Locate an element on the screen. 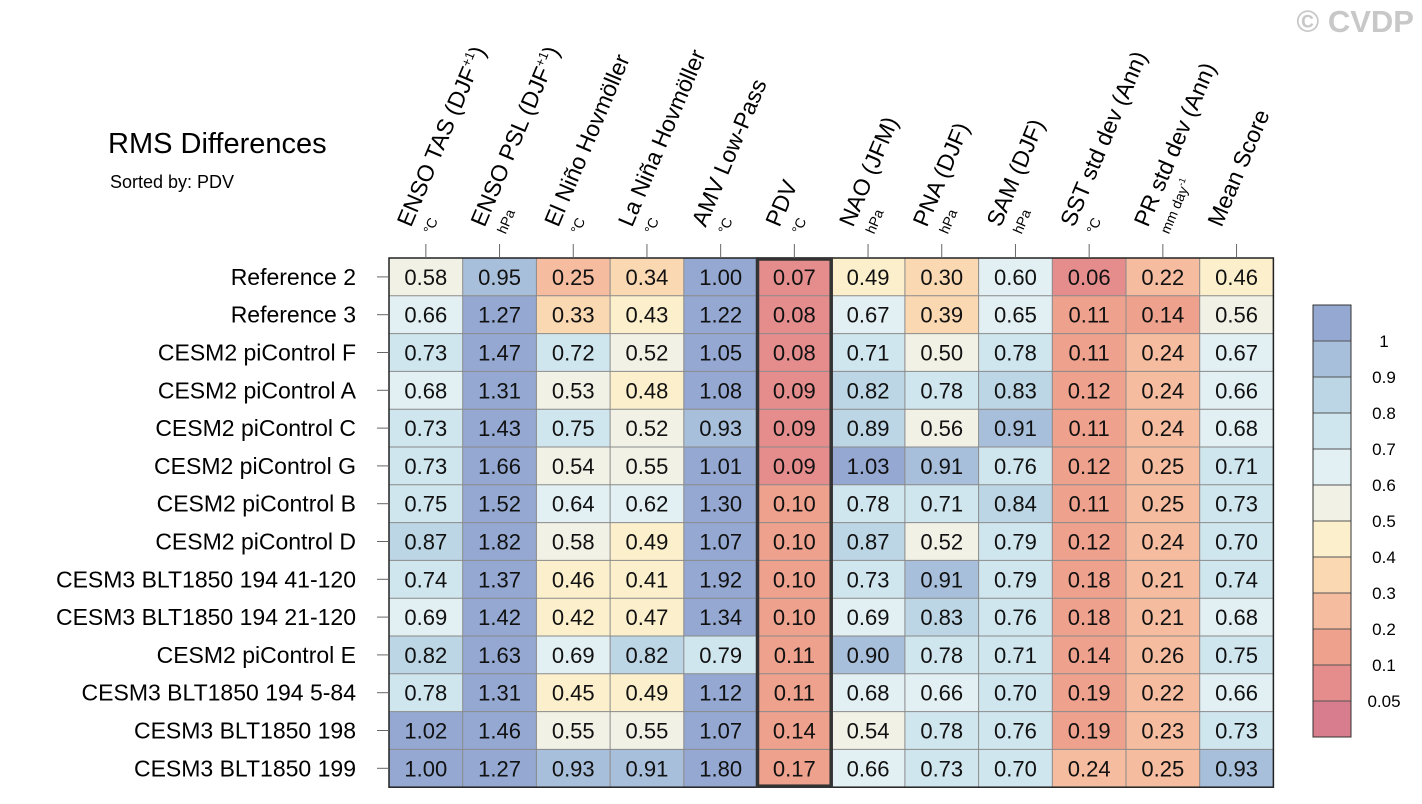 The image size is (1422, 804). cell-cesm2-picontrol-b-enso-psl-djf is located at coordinates (499, 503).